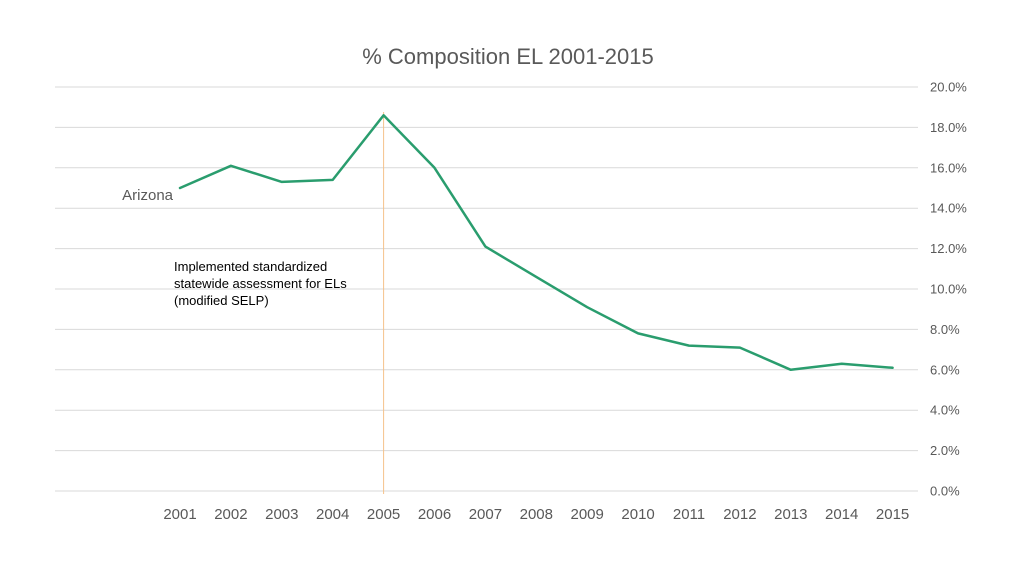 The width and height of the screenshot is (1024, 576). I want to click on x-tick-label: 2003, so click(281, 514).